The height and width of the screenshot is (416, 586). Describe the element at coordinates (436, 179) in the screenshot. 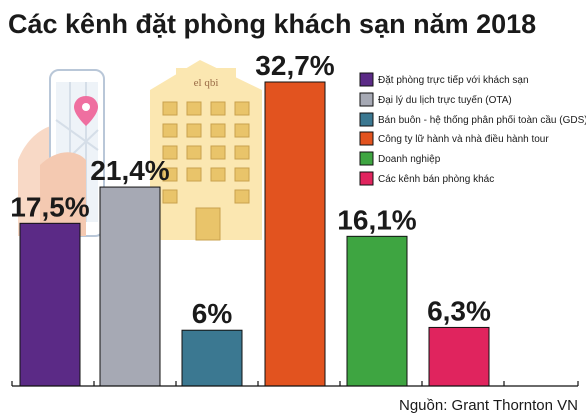

I see `legend-label-6: Các kênh bán phòng khác` at that location.